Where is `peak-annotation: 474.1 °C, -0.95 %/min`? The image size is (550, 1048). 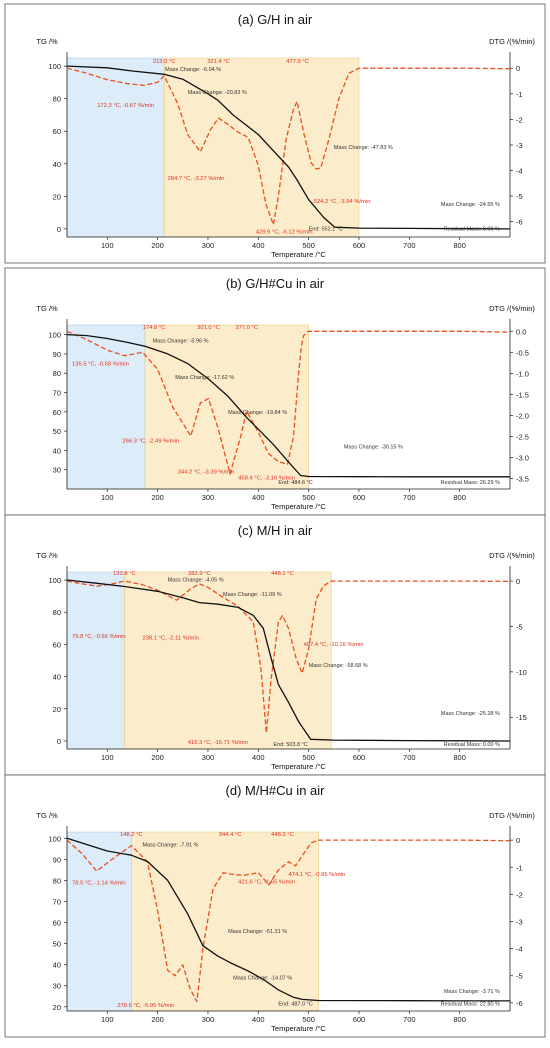
peak-annotation: 474.1 °C, -0.95 %/min is located at coordinates (317, 875).